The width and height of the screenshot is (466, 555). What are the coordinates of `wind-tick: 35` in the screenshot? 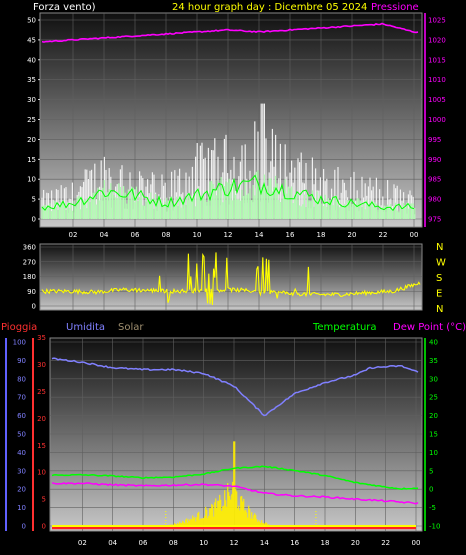 It's located at (31, 80).